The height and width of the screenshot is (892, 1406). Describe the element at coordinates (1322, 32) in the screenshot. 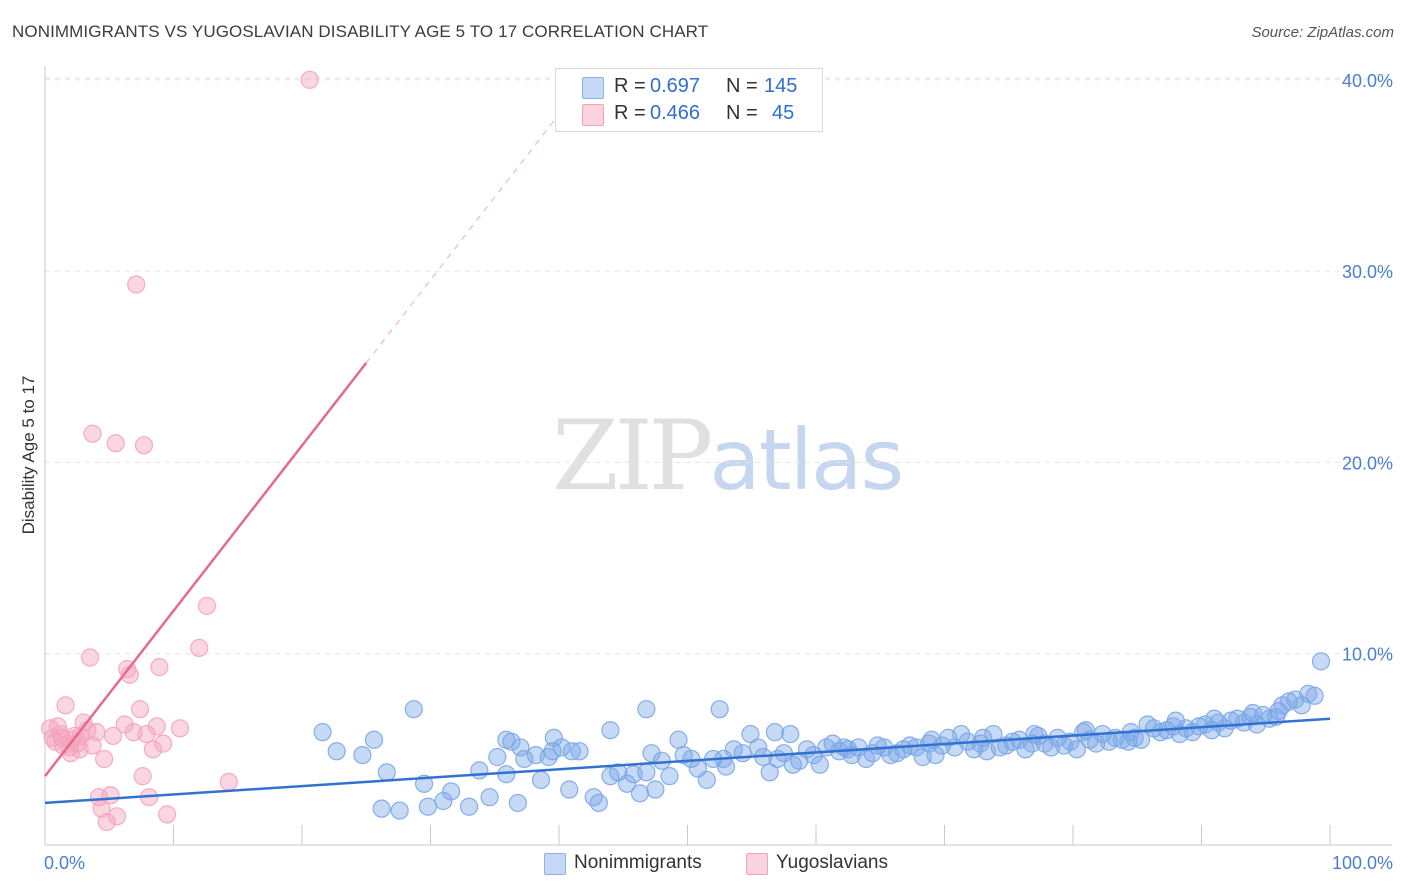

I see `chart-source: Source: ZipAtlas.com` at that location.